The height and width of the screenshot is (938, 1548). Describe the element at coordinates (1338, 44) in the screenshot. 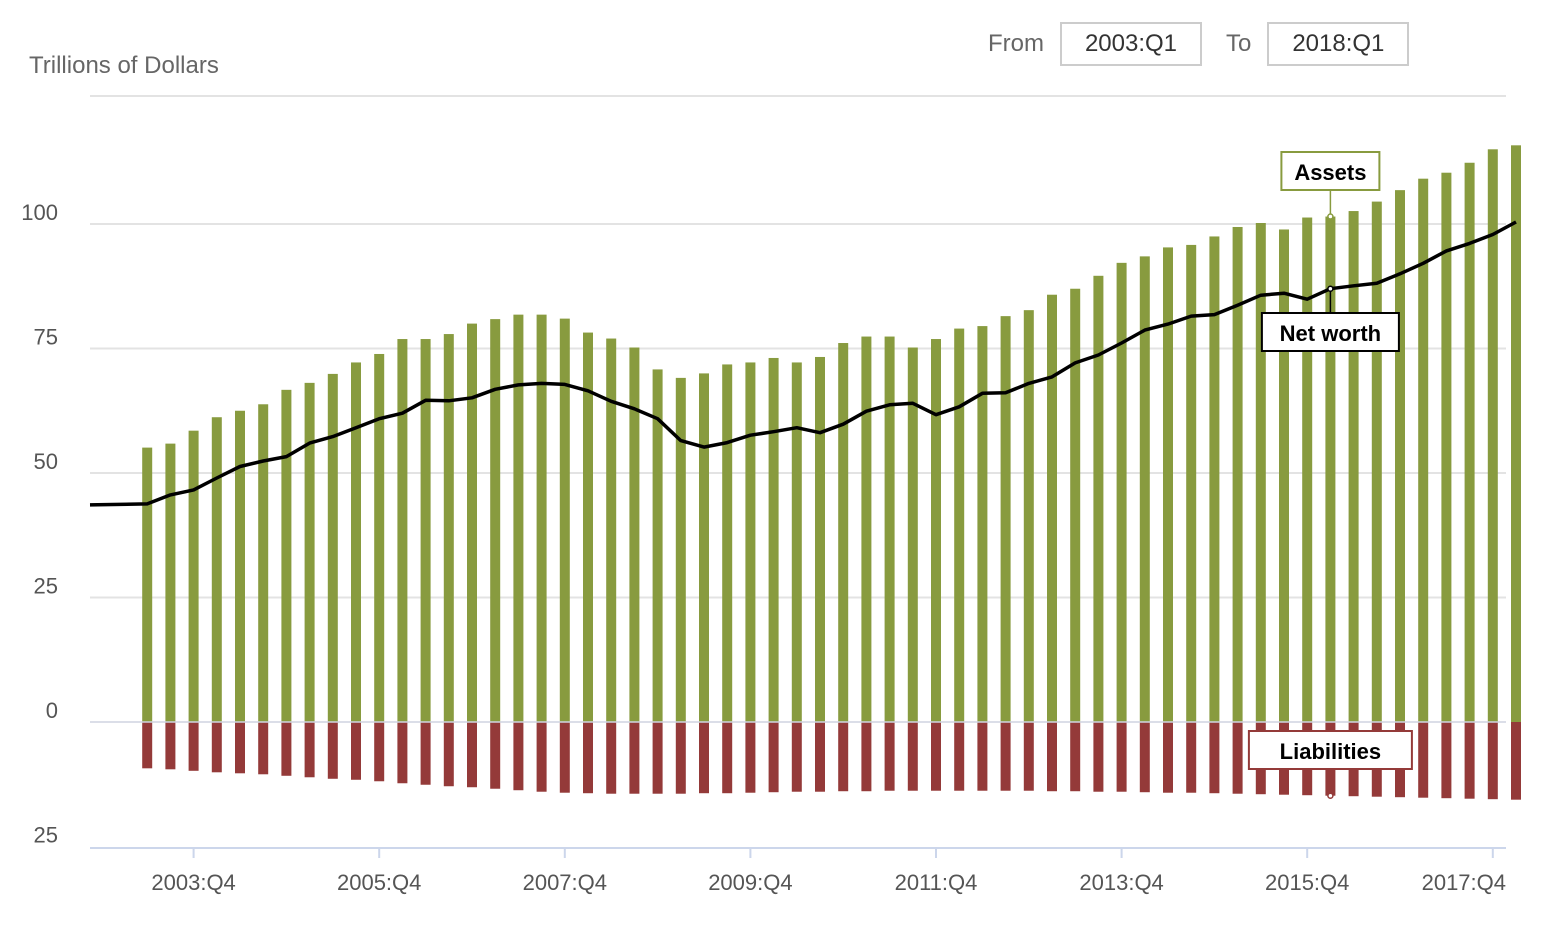

I see `to-date-input: 2018:Q1` at that location.